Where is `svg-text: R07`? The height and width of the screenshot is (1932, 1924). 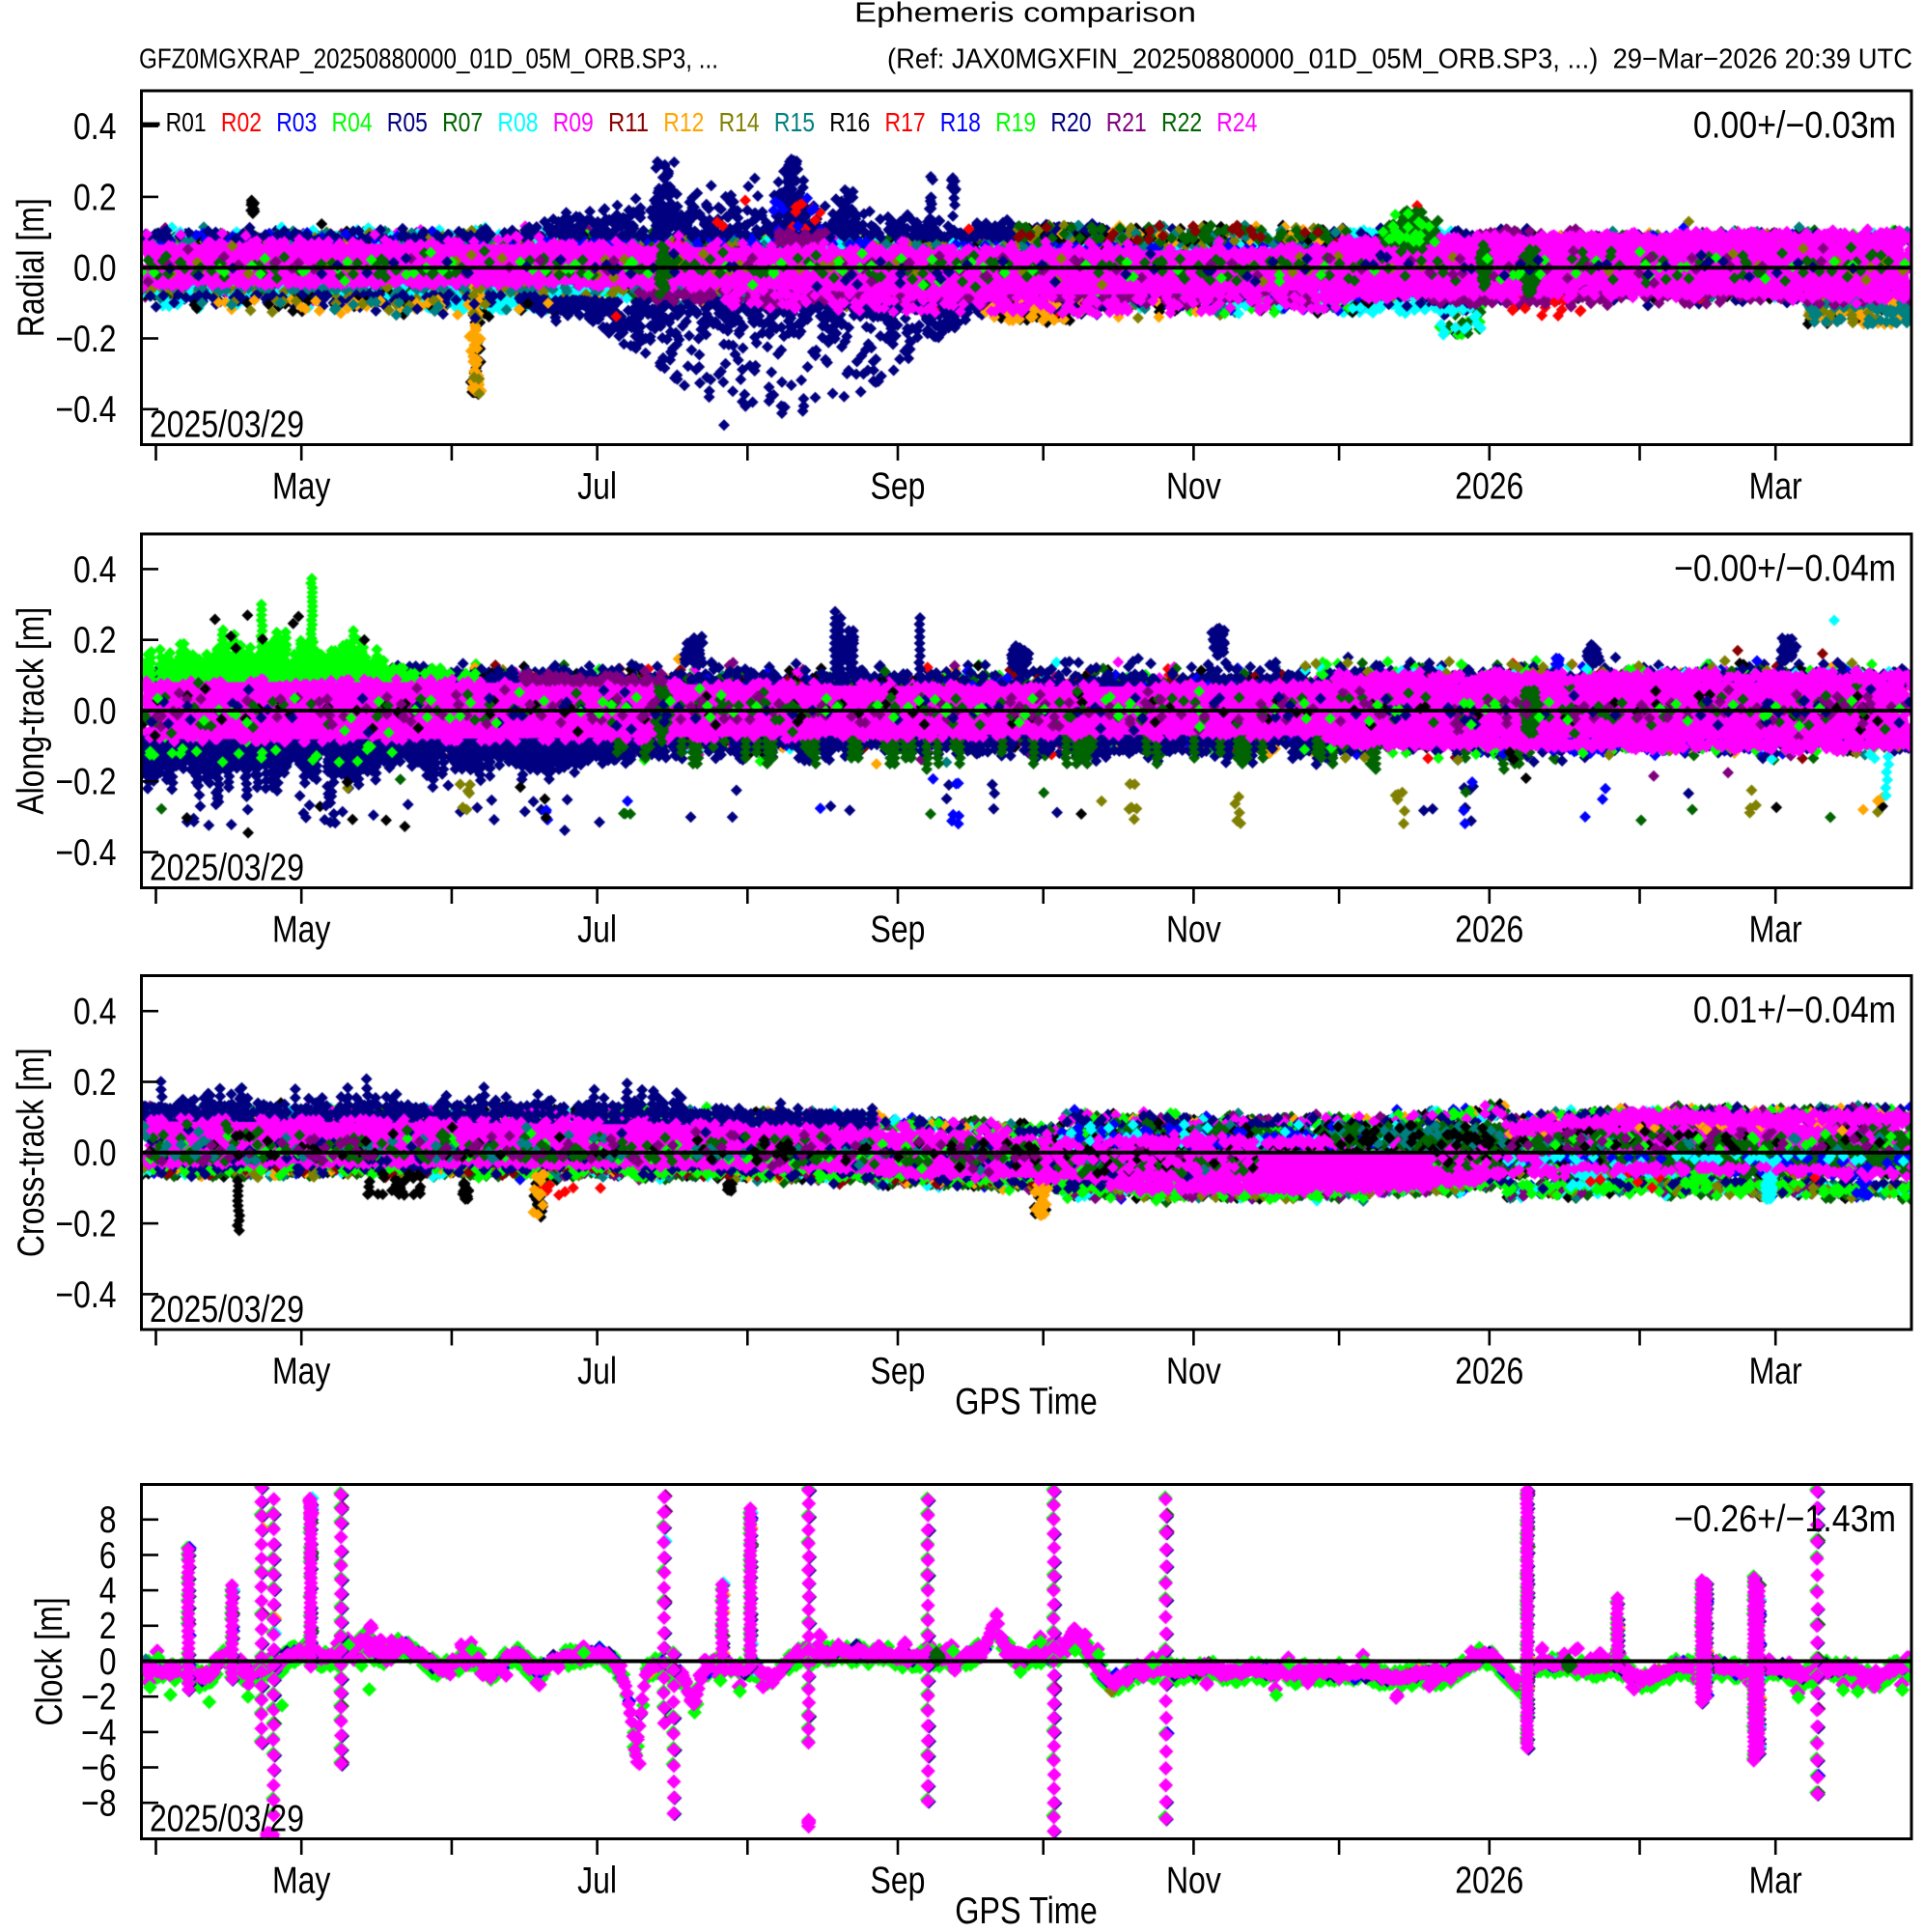 svg-text: R07 is located at coordinates (462, 122).